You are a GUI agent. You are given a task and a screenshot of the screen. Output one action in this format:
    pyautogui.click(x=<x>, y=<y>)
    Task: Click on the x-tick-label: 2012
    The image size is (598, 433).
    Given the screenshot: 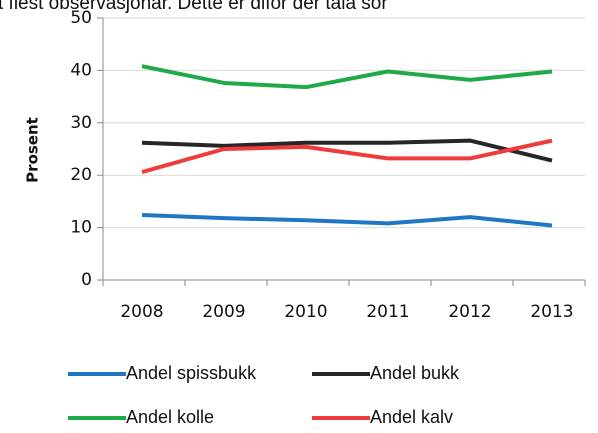 What is the action you would take?
    pyautogui.click(x=469, y=312)
    